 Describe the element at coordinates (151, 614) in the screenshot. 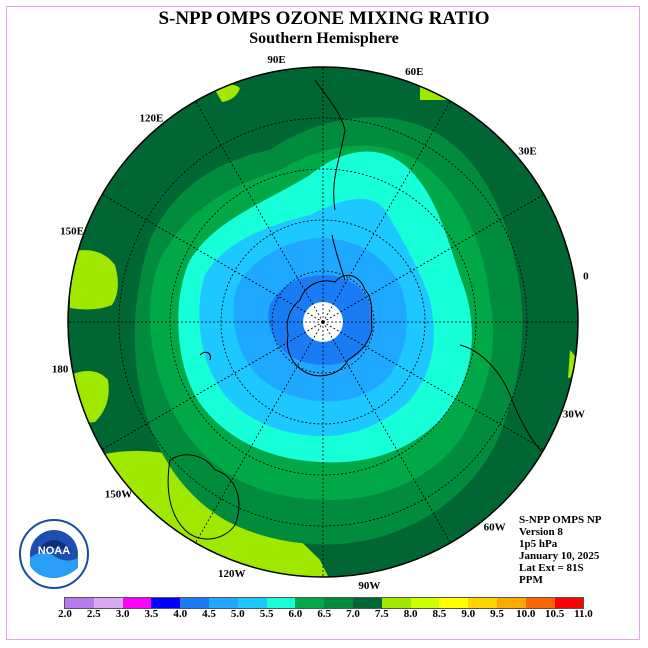

I see `colorbar-label: 3.5` at that location.